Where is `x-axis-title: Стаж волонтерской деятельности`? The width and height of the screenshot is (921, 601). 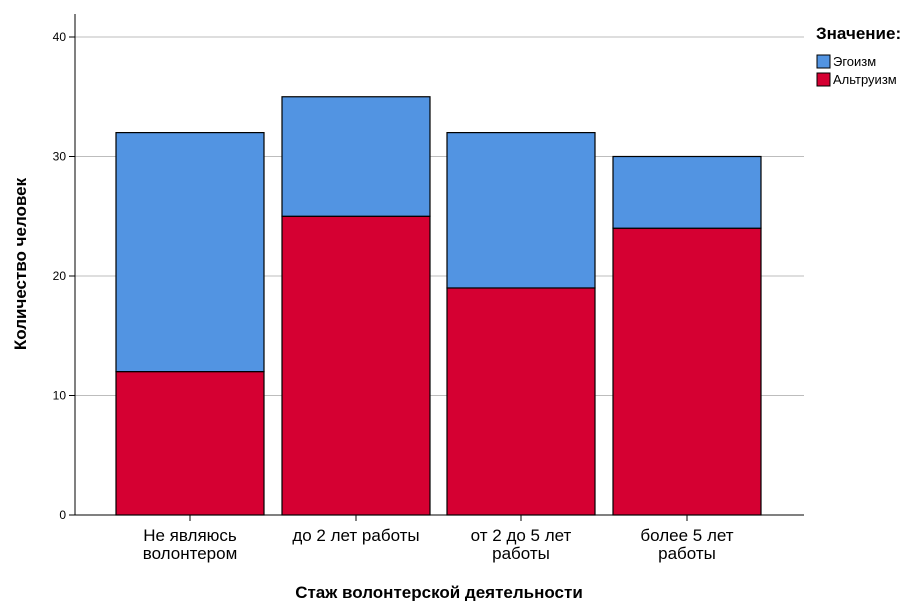
x-axis-title: Стаж волонтерской деятельности is located at coordinates (439, 592).